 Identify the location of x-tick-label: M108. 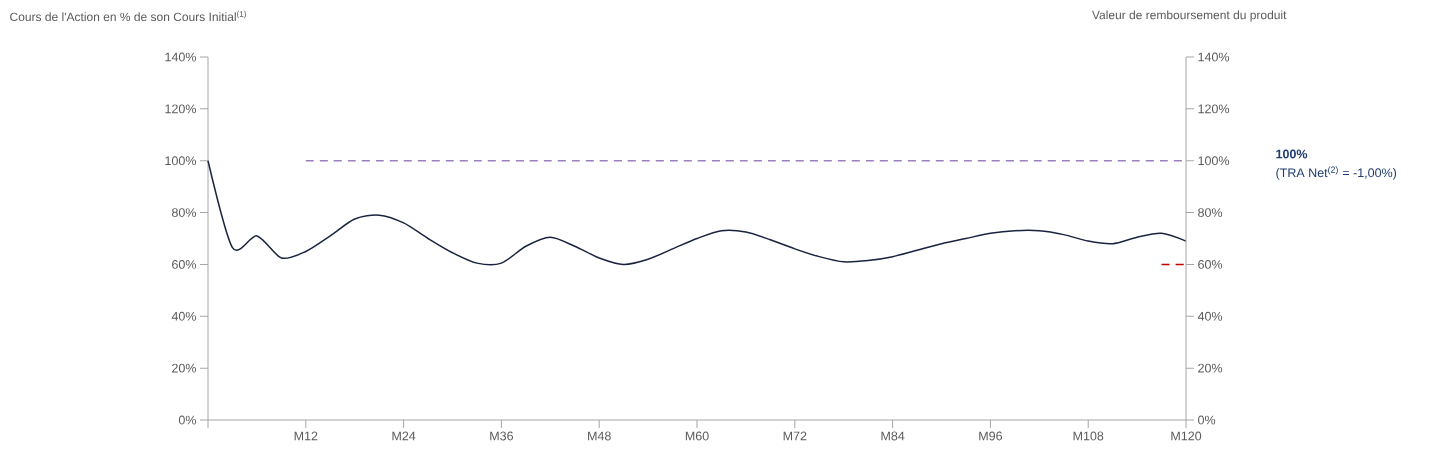
(1088, 436).